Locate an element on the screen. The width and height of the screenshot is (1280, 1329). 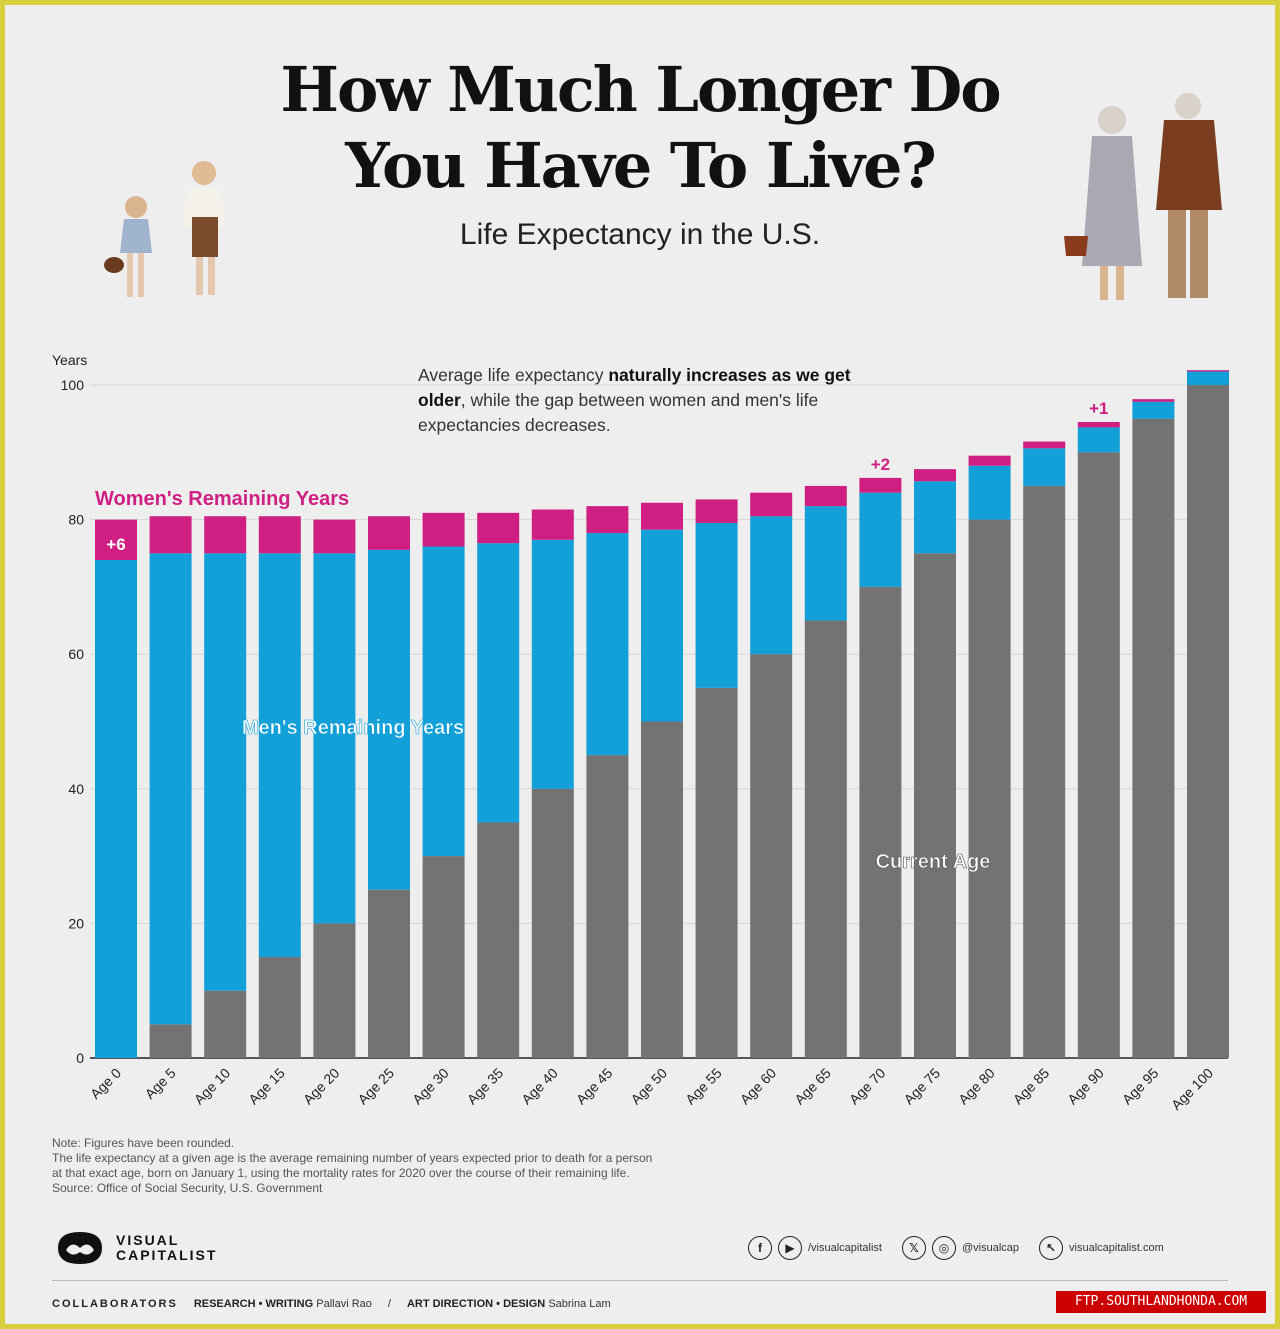
elderly-couple-figurine-icon is located at coordinates (1143, 196).